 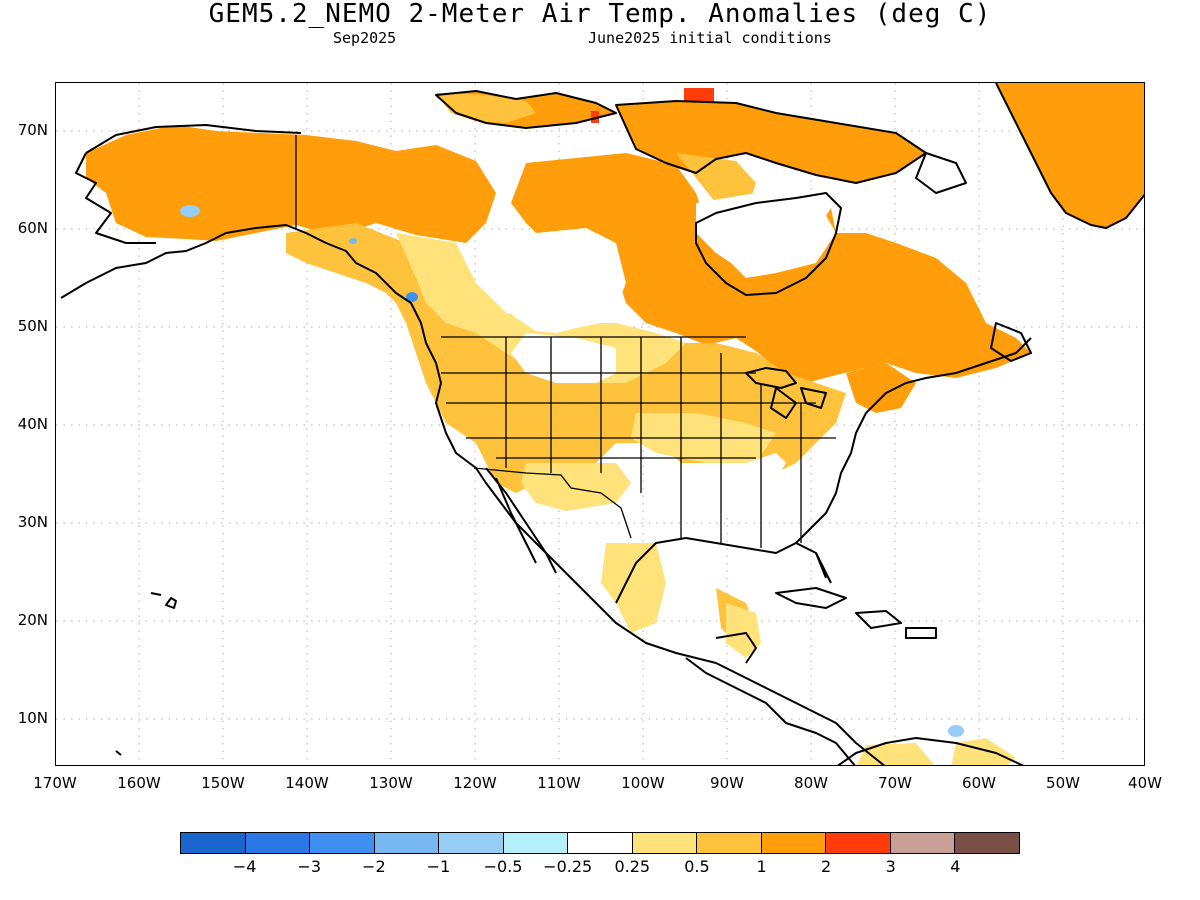 What do you see at coordinates (32, 620) in the screenshot?
I see `lat-label: 20N` at bounding box center [32, 620].